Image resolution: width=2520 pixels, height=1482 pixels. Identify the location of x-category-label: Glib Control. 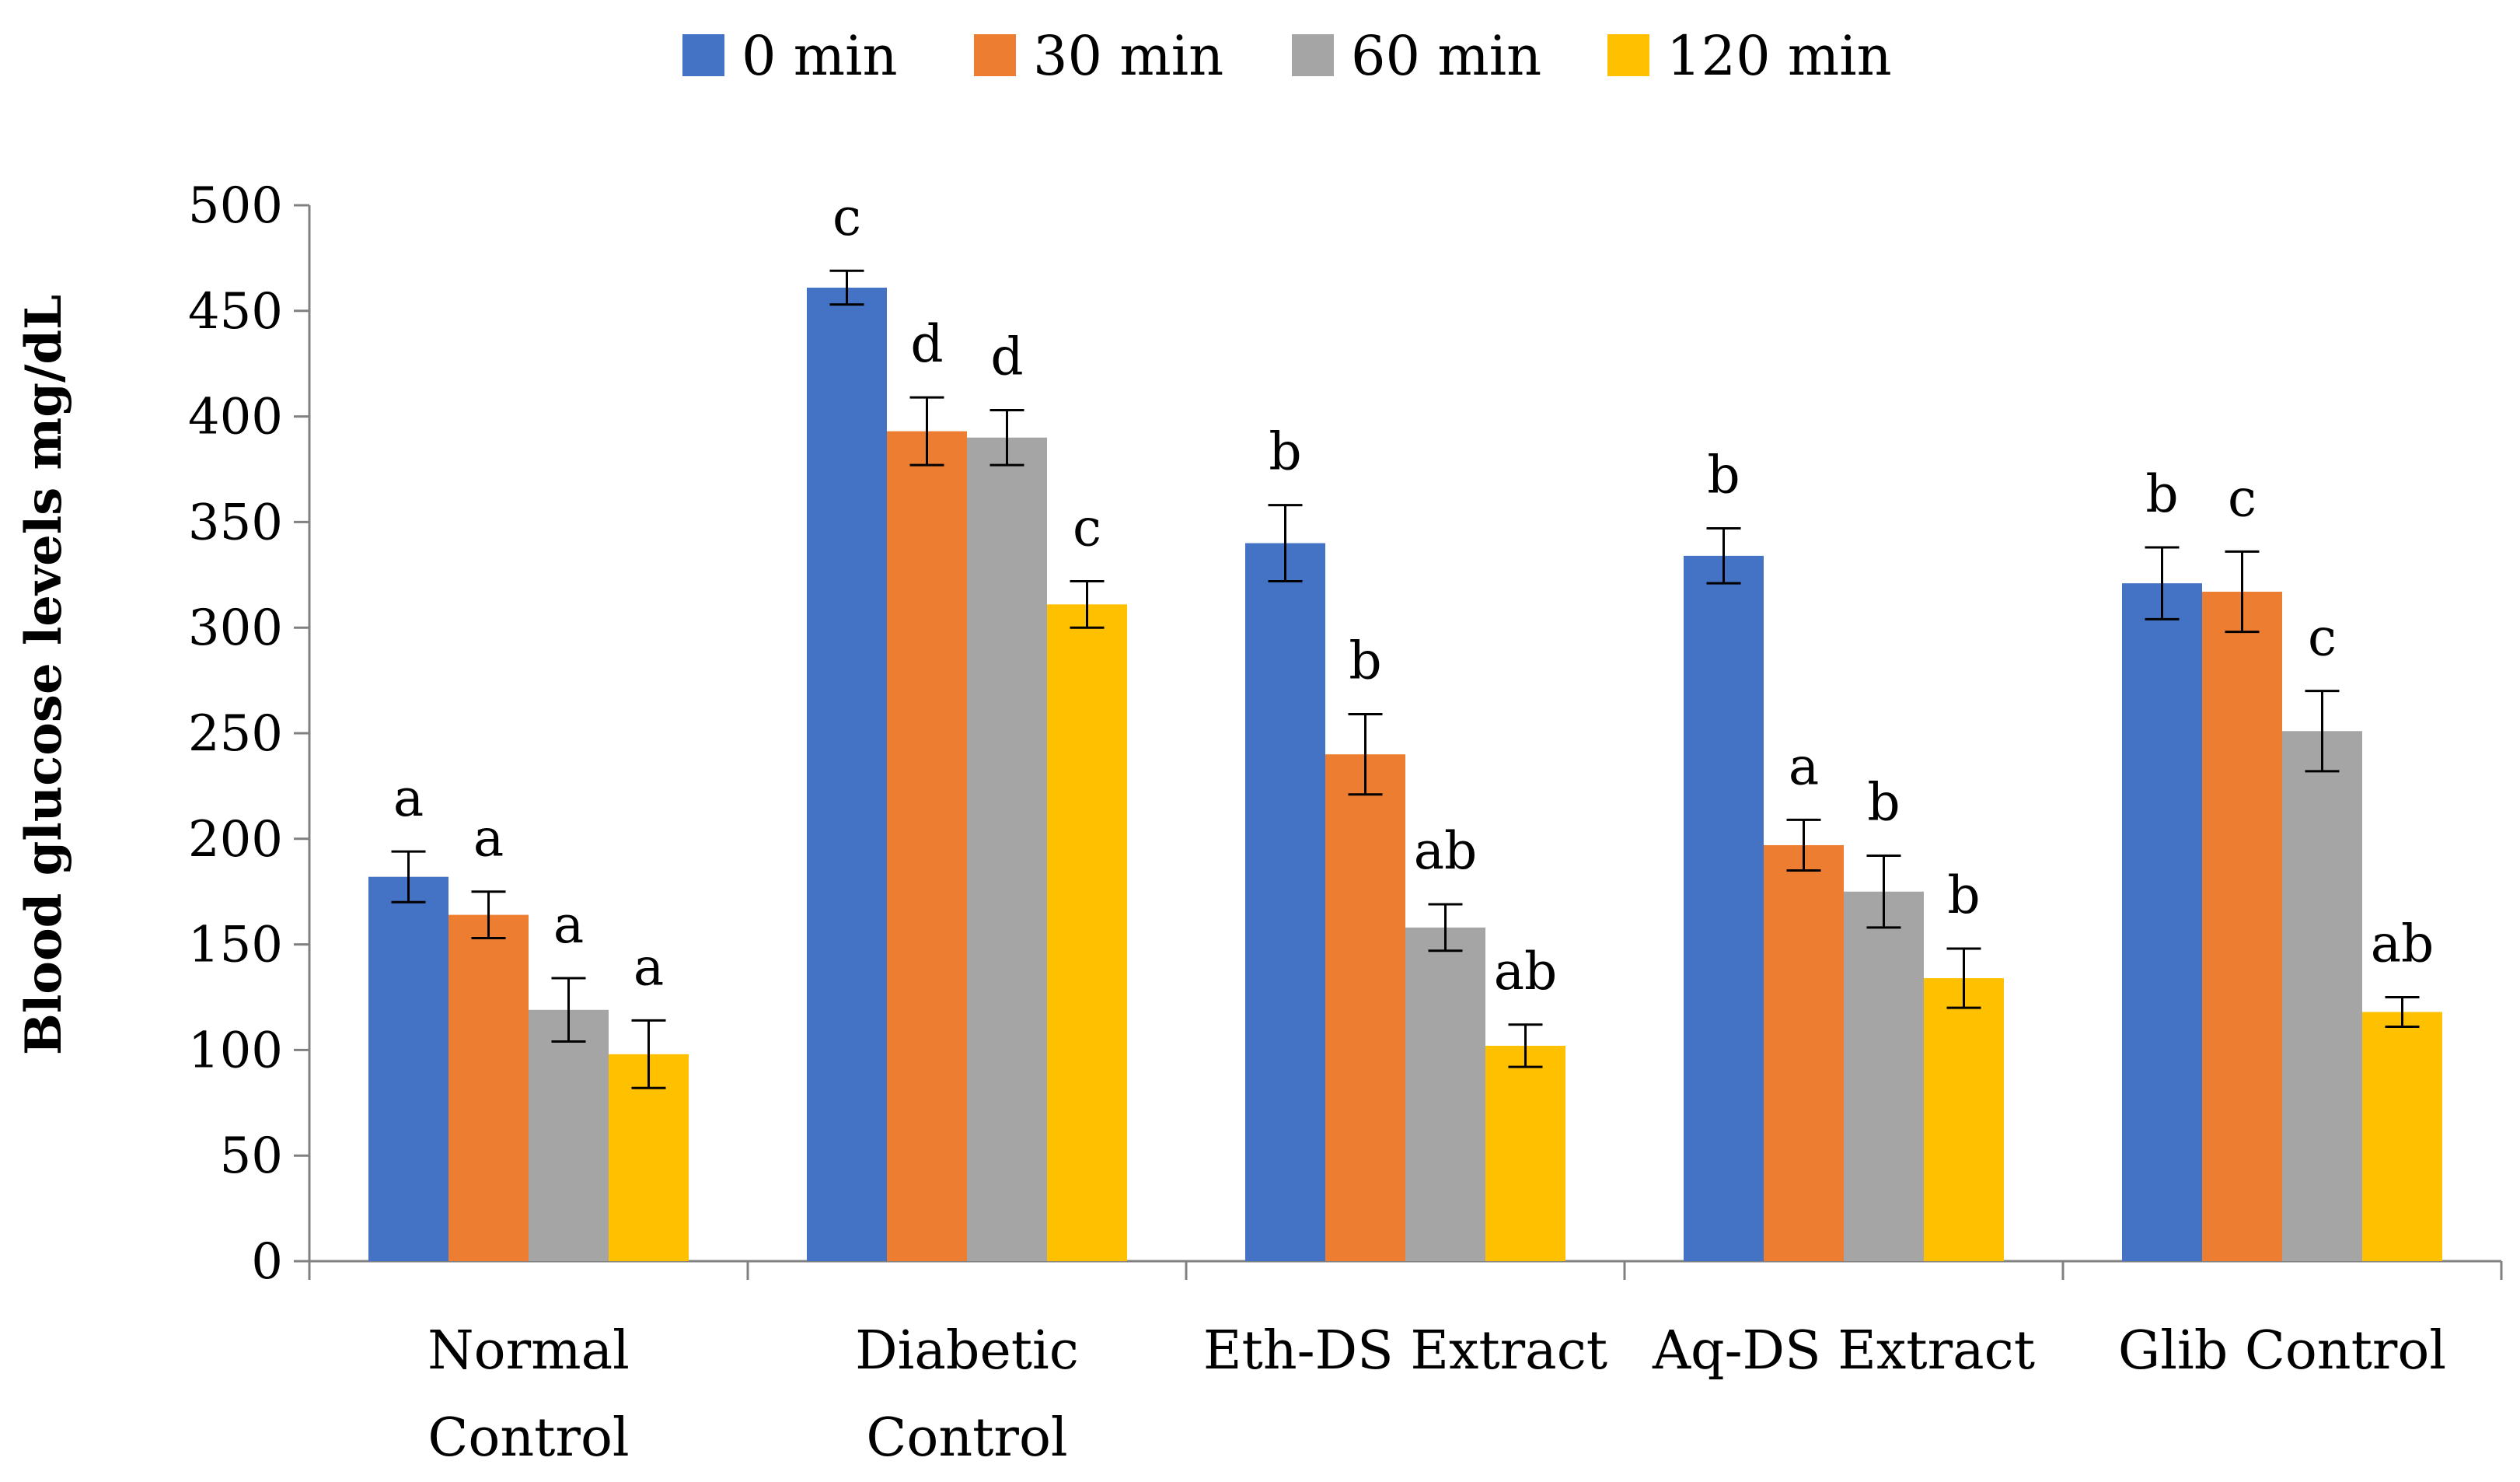
(2282, 1351).